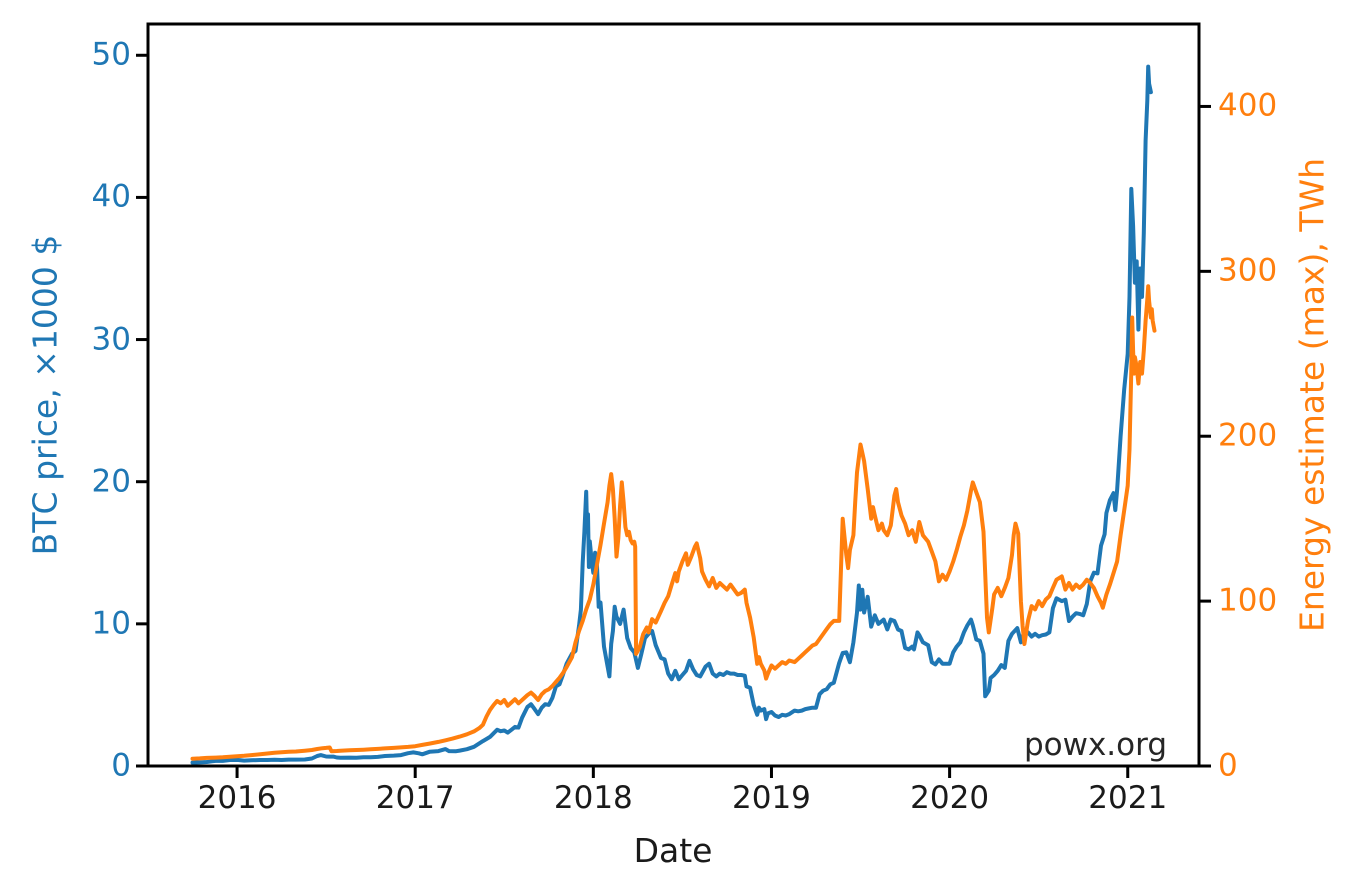 The height and width of the screenshot is (889, 1353). I want to click on tick-label: 2018, so click(593, 798).